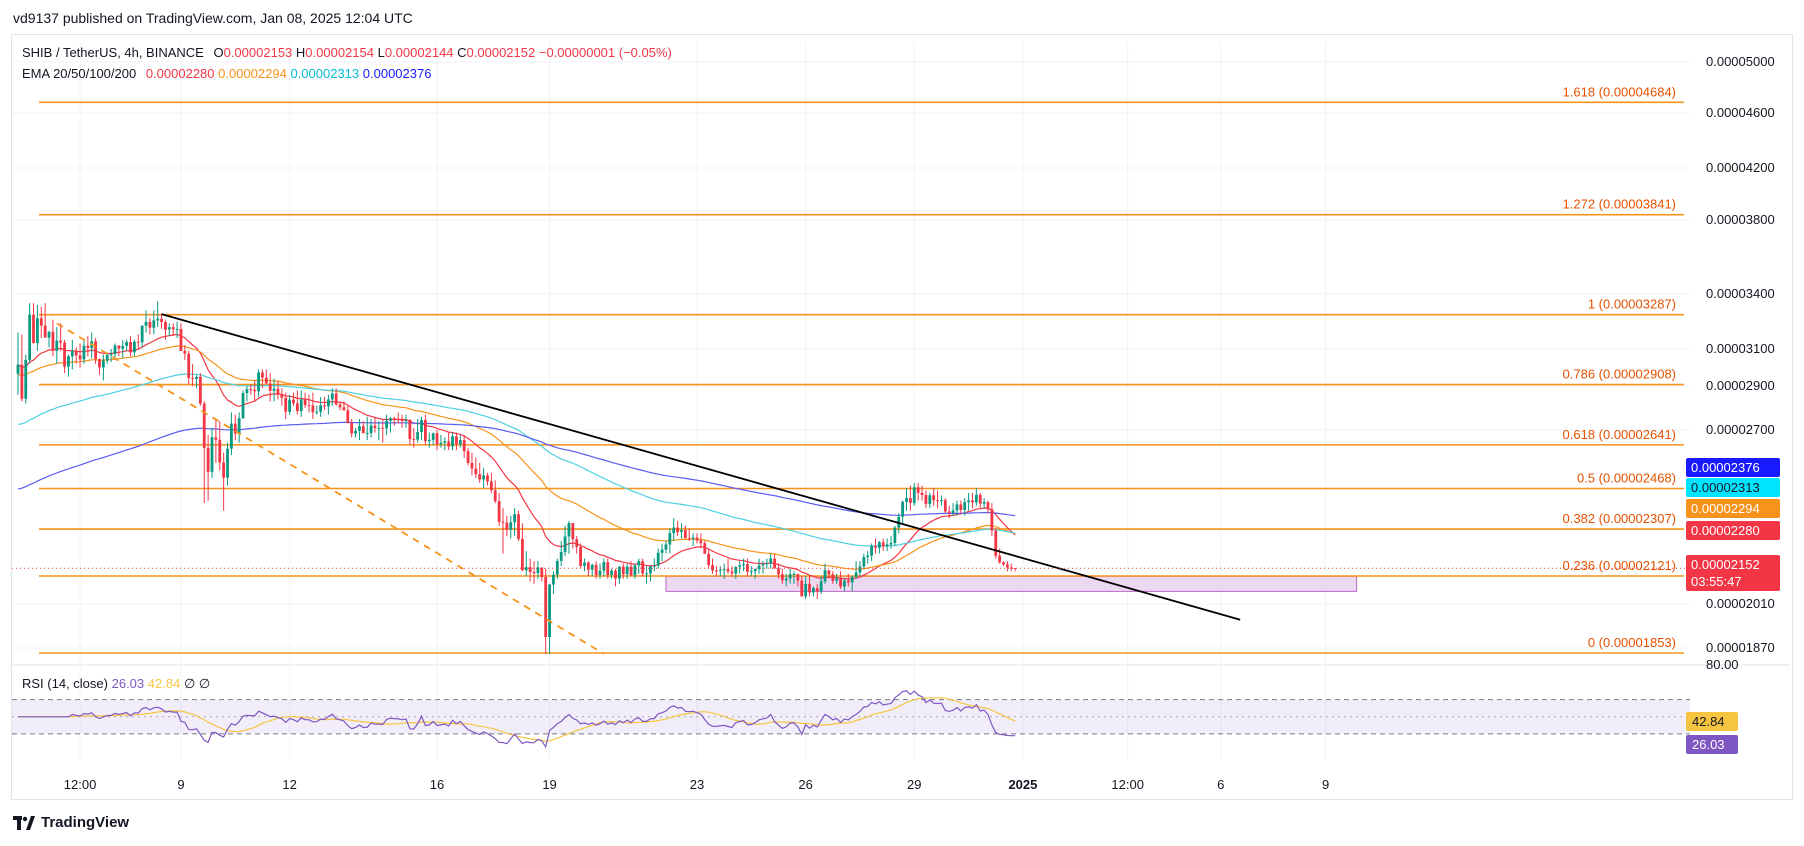 Image resolution: width=1804 pixels, height=846 pixels. I want to click on fib-label: 0.618 (0.00002641), so click(1619, 434).